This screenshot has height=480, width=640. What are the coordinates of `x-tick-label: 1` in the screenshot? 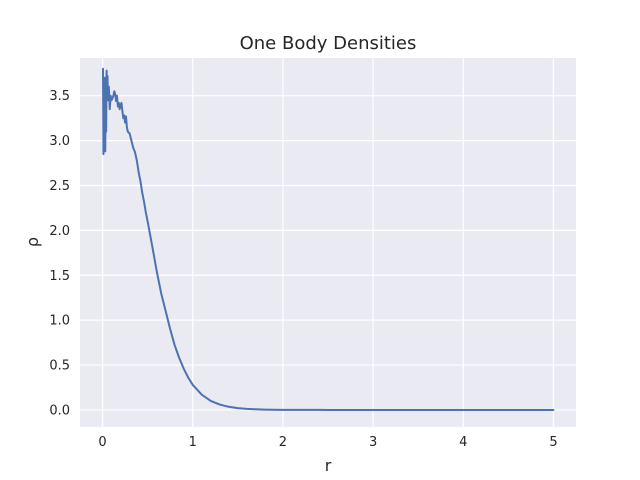 It's located at (193, 442).